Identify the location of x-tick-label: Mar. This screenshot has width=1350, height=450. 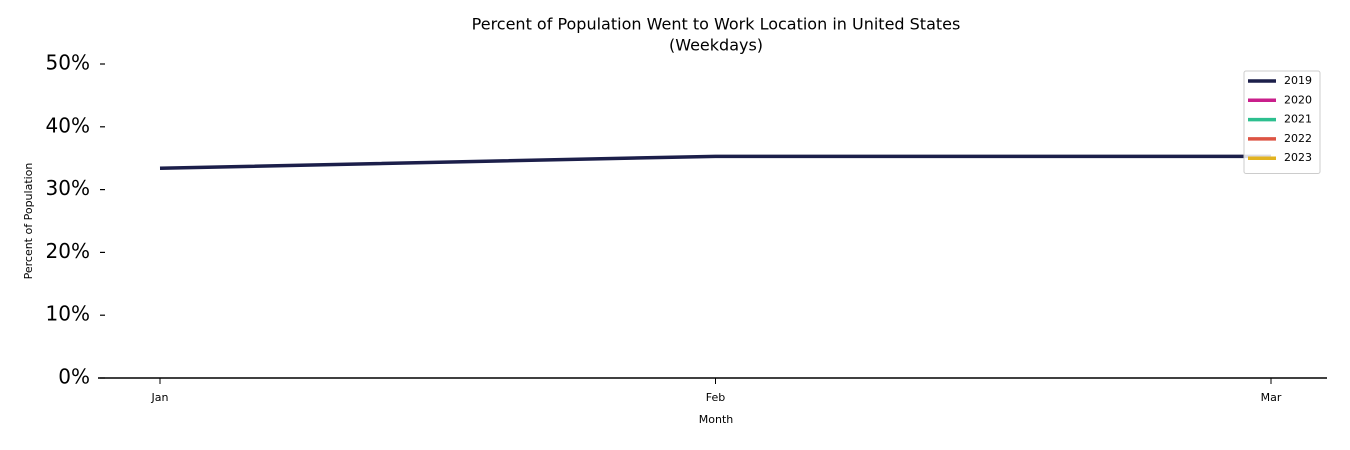
(1271, 397).